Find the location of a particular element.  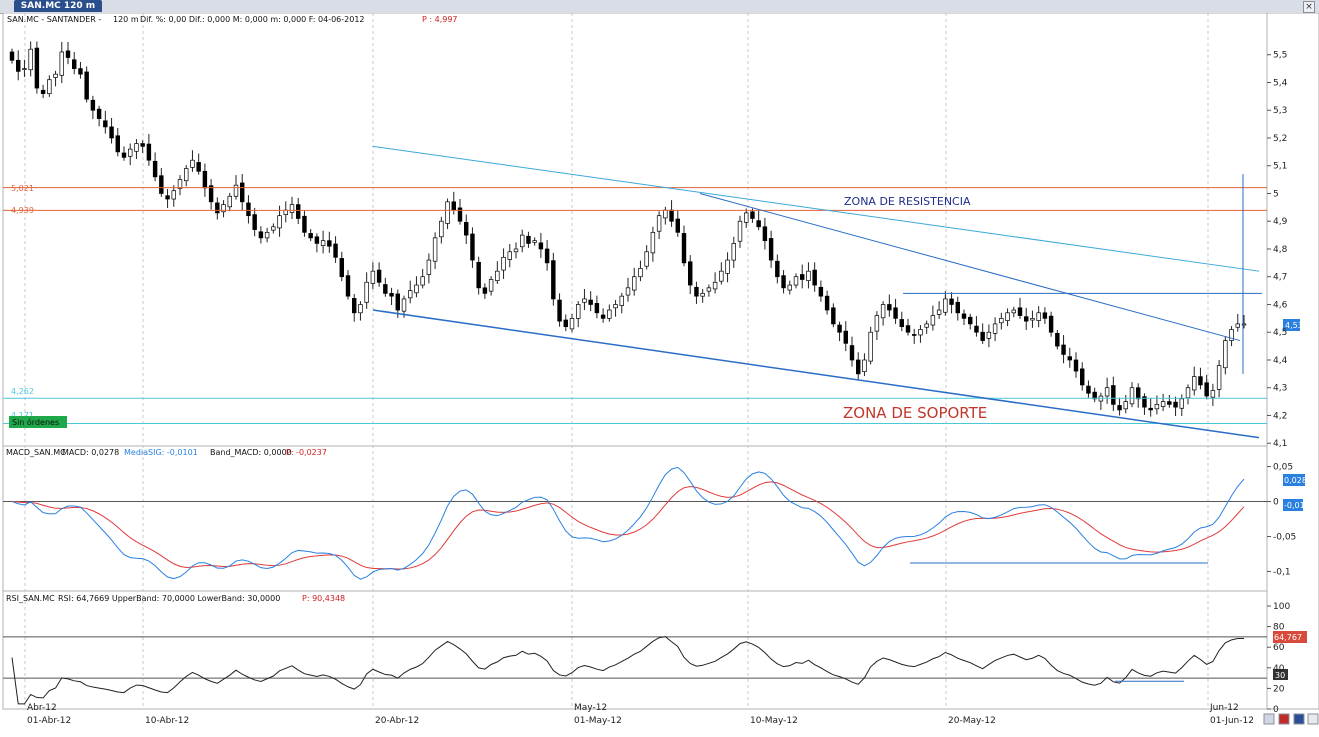

maximize-icon is located at coordinates (1313, 719).